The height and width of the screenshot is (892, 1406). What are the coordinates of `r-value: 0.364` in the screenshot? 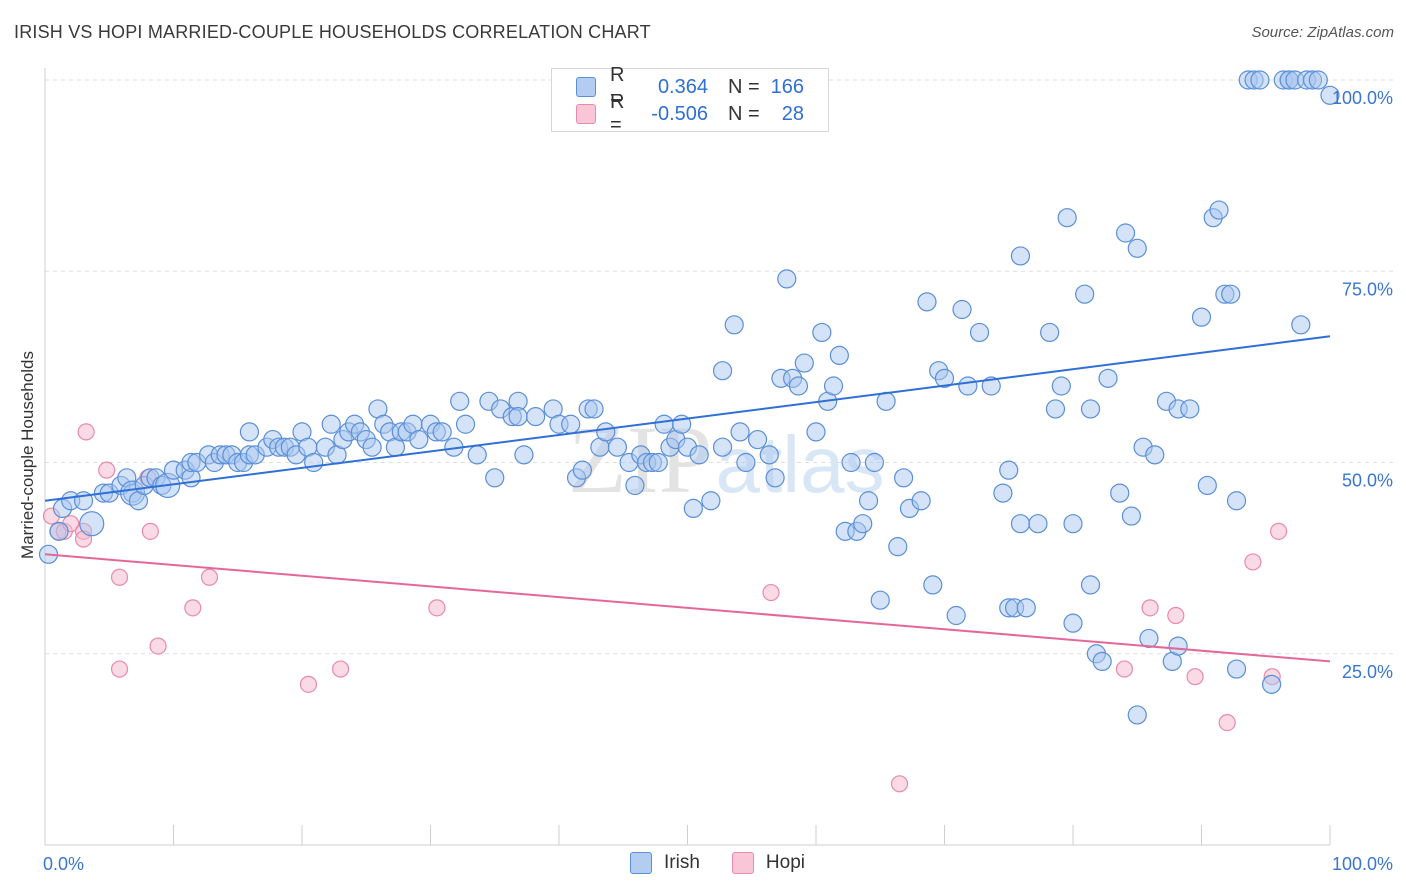 It's located at (682, 86).